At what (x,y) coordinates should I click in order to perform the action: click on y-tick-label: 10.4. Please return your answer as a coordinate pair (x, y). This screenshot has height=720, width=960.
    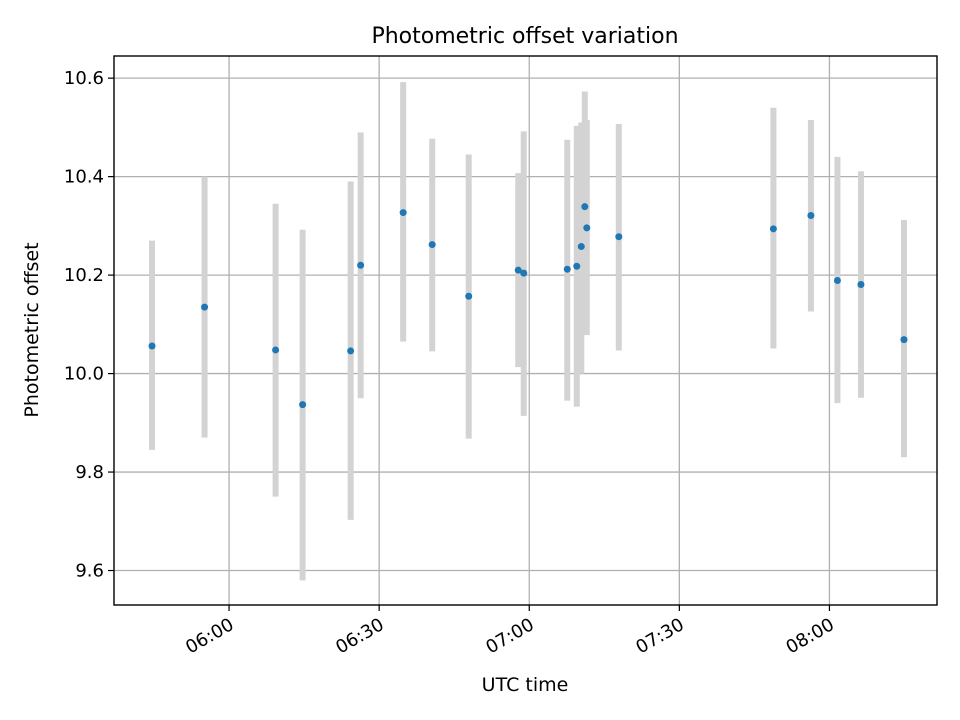
    Looking at the image, I should click on (84, 177).